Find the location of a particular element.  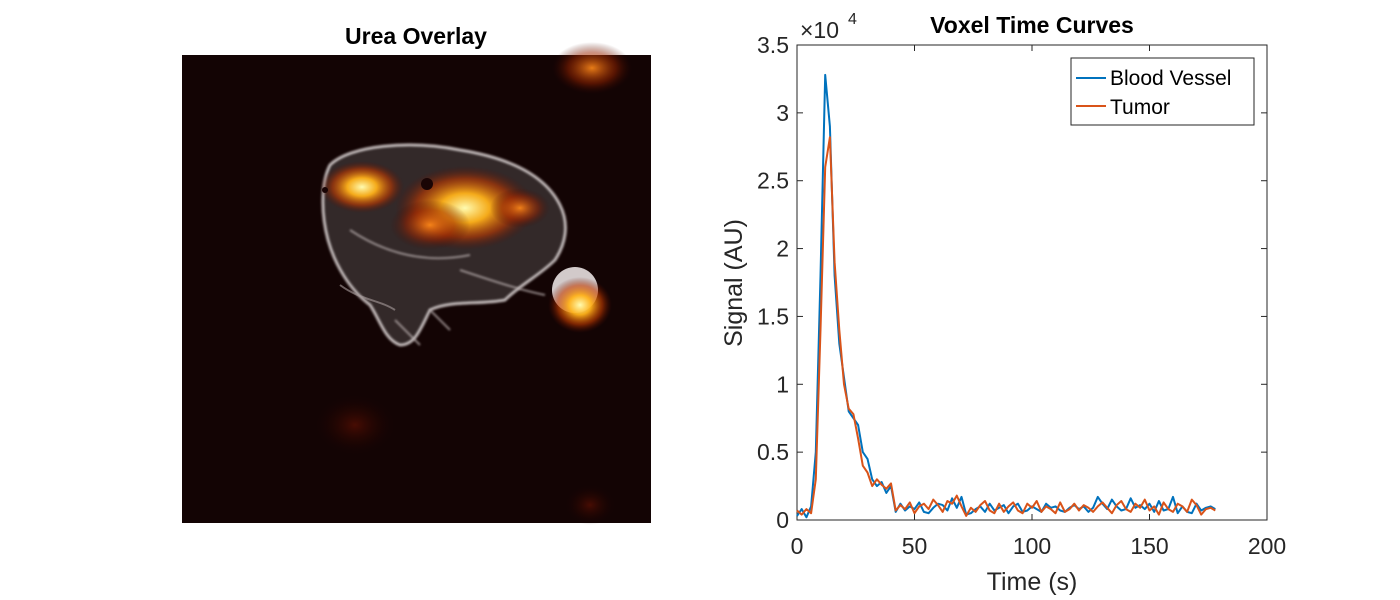

legend-label-blood-vessel: Blood Vessel is located at coordinates (1170, 78).